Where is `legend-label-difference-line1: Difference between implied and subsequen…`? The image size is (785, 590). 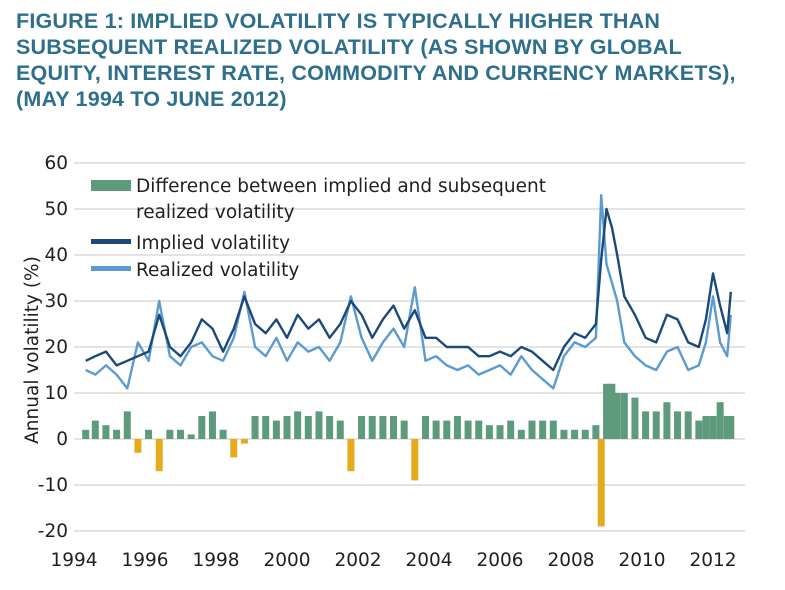 legend-label-difference-line1: Difference between implied and subsequen… is located at coordinates (341, 186).